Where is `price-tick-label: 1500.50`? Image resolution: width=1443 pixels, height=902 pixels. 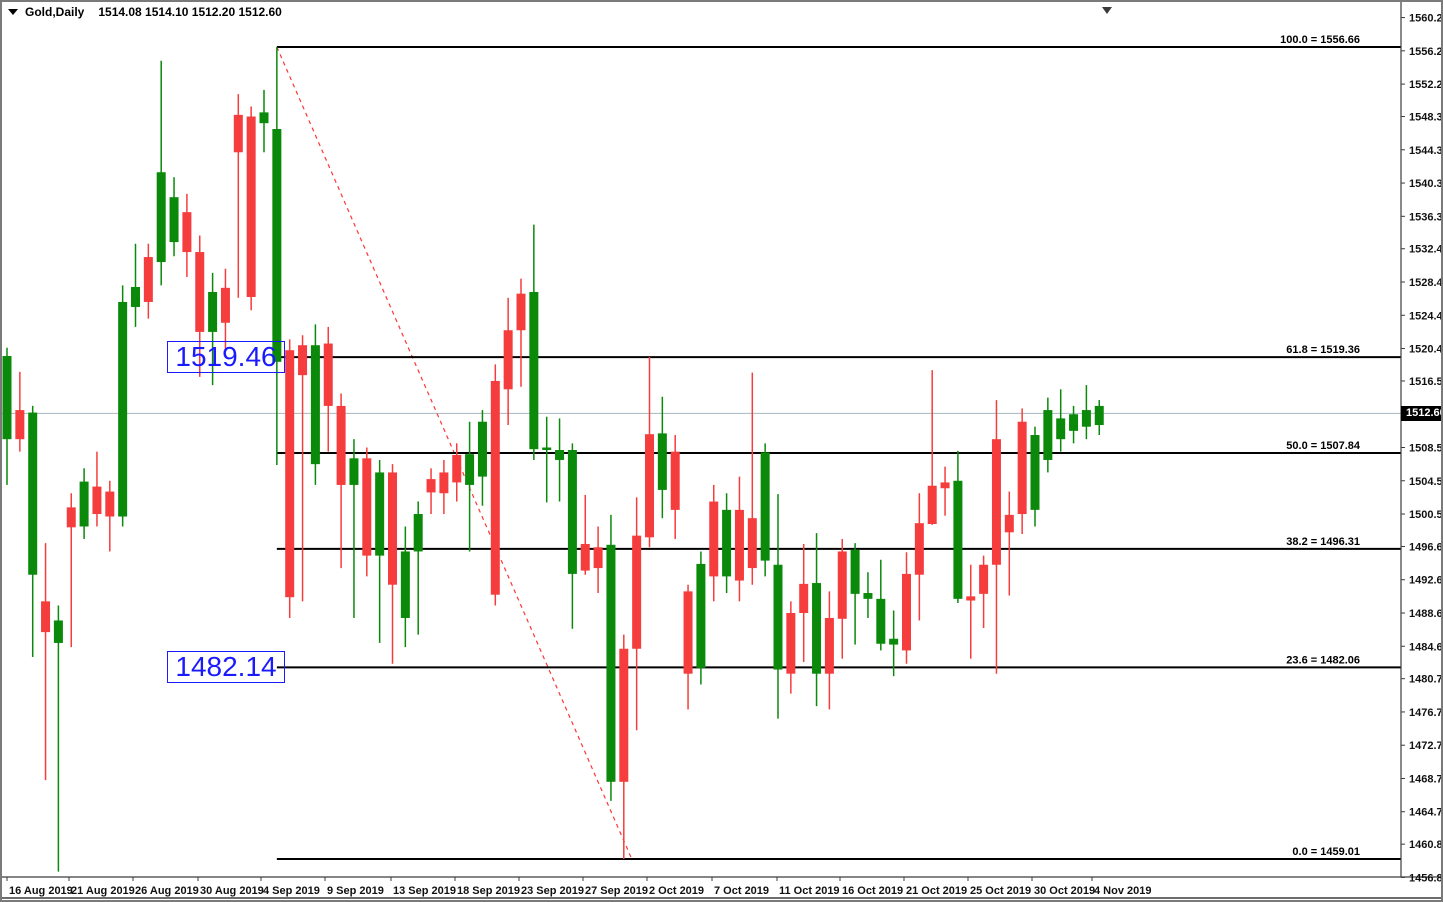
price-tick-label: 1500.50 is located at coordinates (1426, 515).